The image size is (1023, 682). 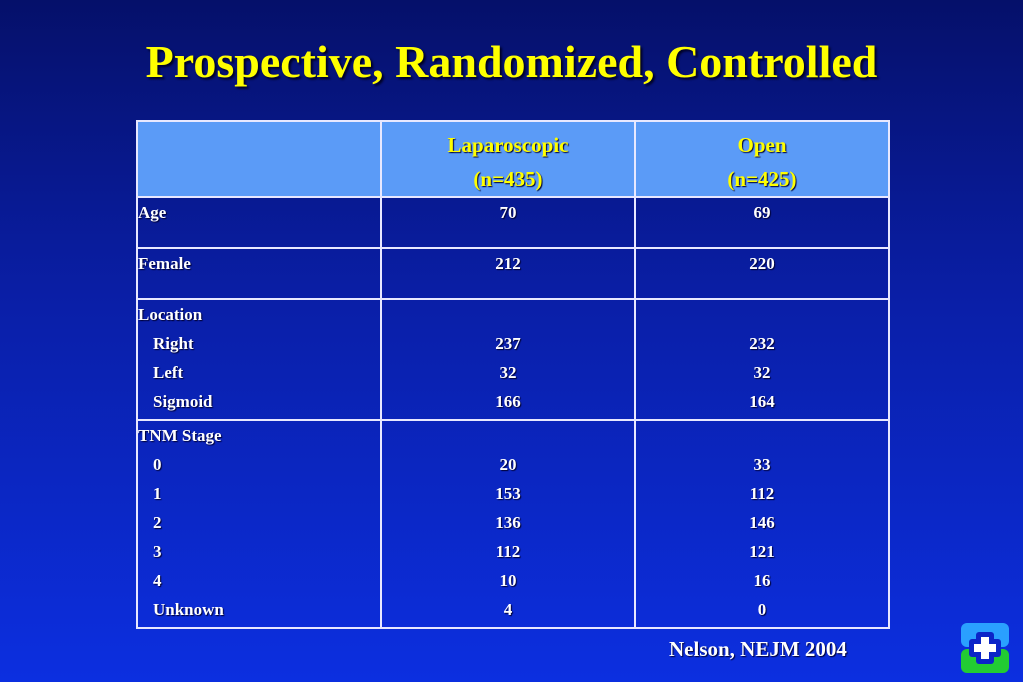 What do you see at coordinates (508, 273) in the screenshot?
I see `cell-female-lap: 212` at bounding box center [508, 273].